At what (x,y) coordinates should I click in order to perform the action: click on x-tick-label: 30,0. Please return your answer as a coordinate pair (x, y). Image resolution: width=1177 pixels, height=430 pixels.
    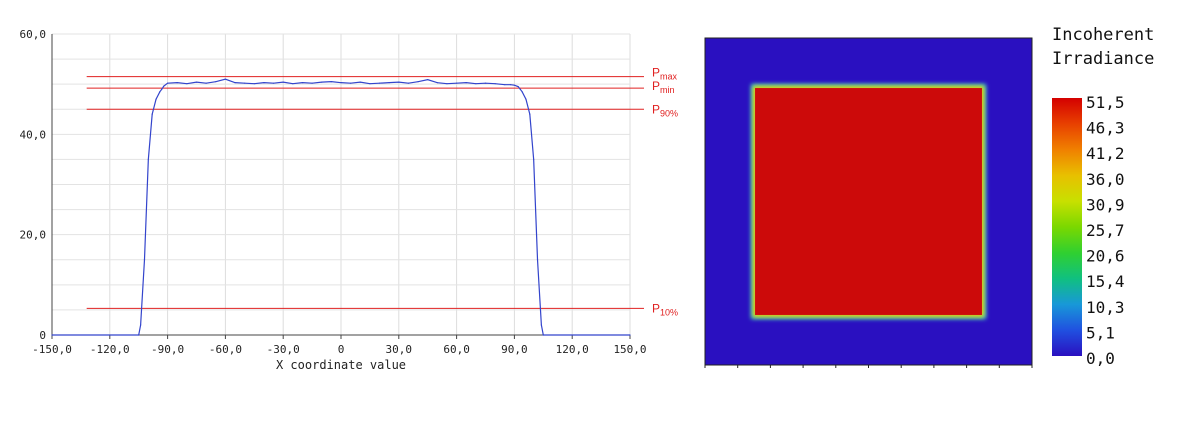
    Looking at the image, I should click on (399, 349).